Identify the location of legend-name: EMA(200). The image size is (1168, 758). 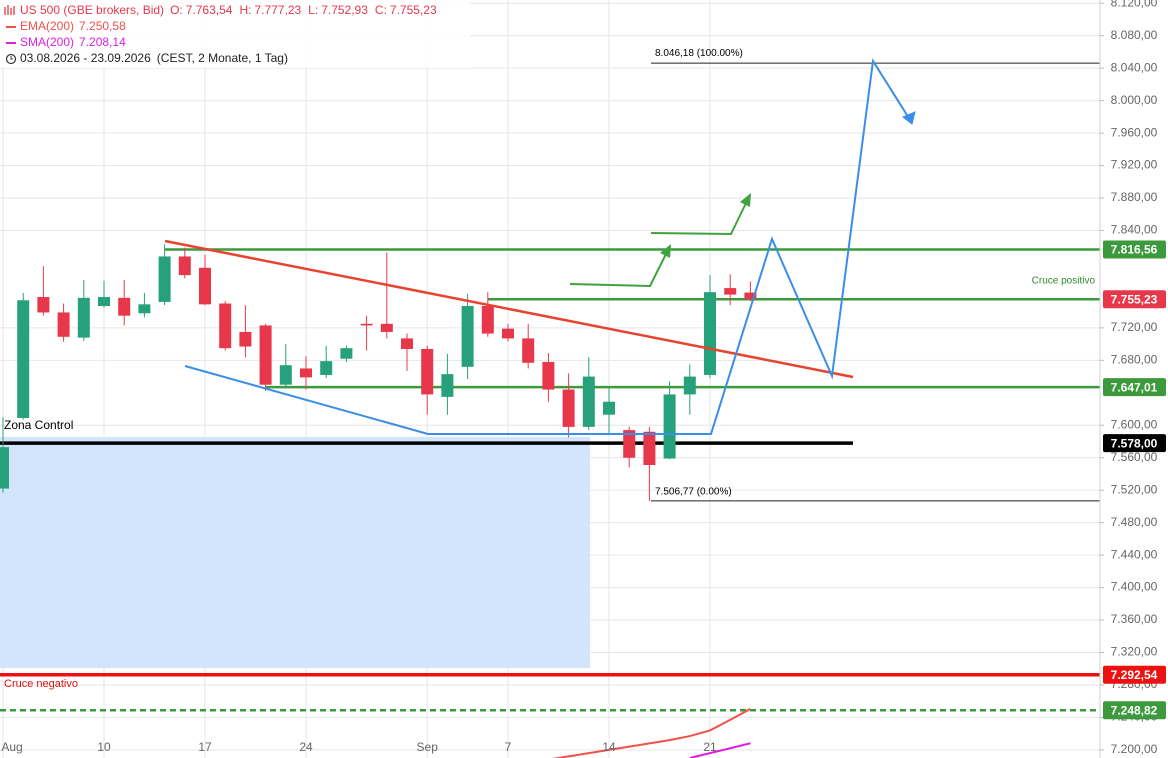
(47, 26).